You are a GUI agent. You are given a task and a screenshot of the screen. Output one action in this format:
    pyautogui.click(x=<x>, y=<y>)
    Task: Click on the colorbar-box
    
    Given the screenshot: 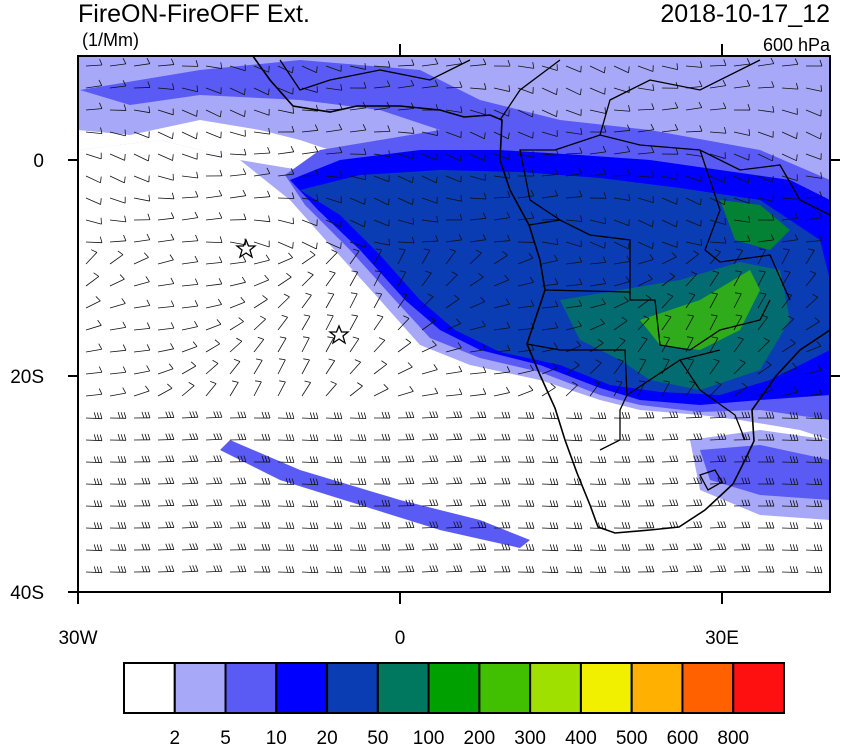 What is the action you would take?
    pyautogui.click(x=505, y=688)
    